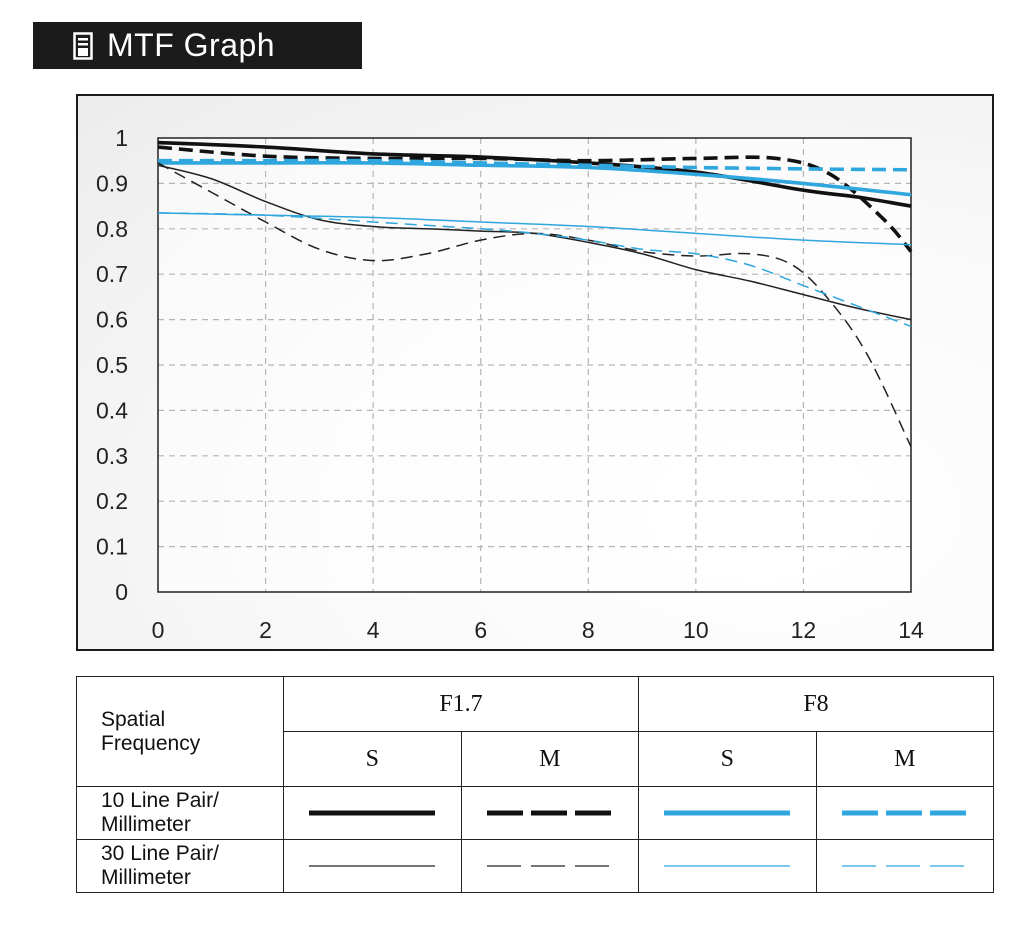 The height and width of the screenshot is (926, 1024). I want to click on x-tick-label: 10, so click(696, 630).